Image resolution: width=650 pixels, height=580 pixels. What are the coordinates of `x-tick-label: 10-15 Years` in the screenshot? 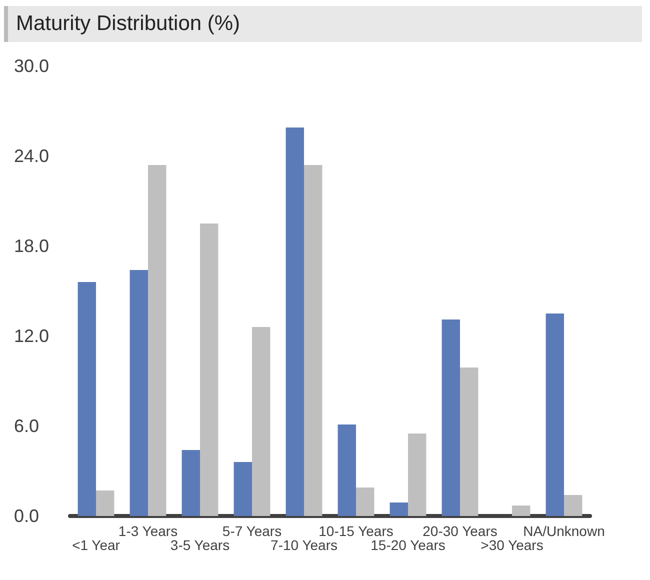 It's located at (356, 531).